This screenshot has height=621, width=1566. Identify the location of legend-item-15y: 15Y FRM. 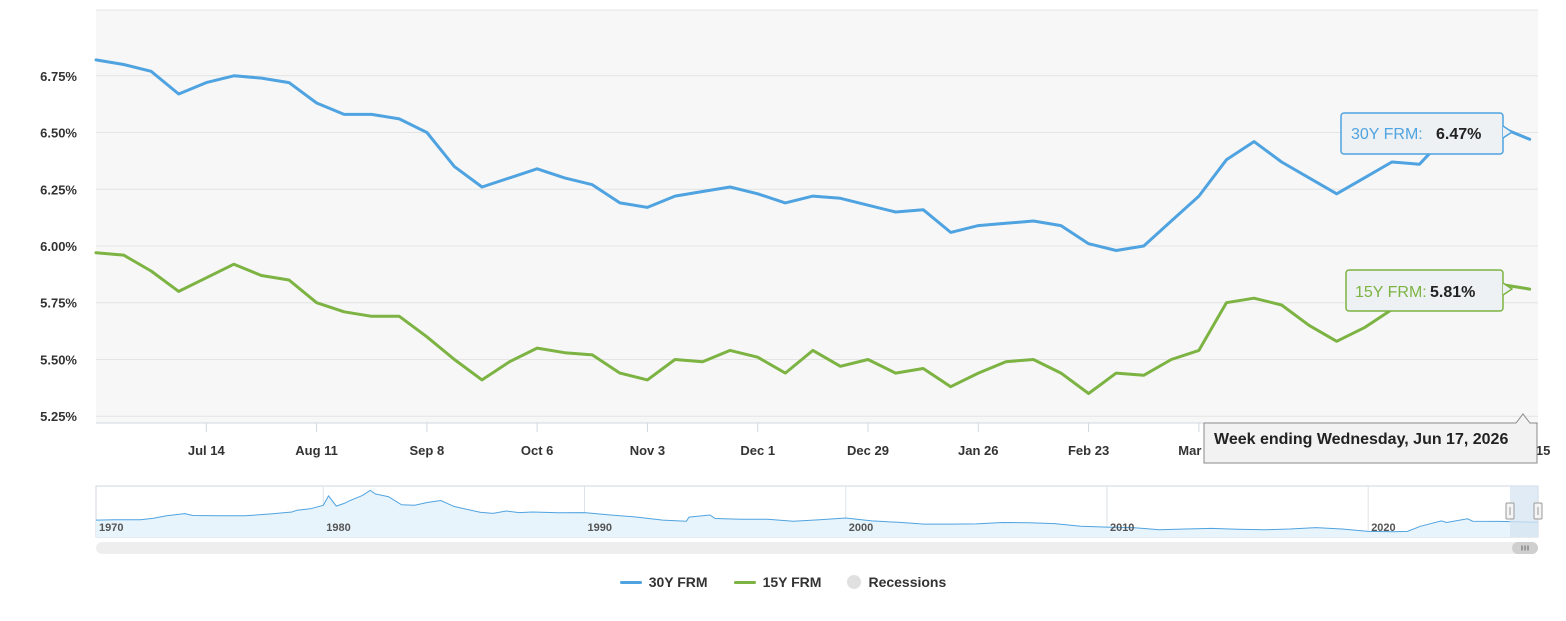
(777, 582).